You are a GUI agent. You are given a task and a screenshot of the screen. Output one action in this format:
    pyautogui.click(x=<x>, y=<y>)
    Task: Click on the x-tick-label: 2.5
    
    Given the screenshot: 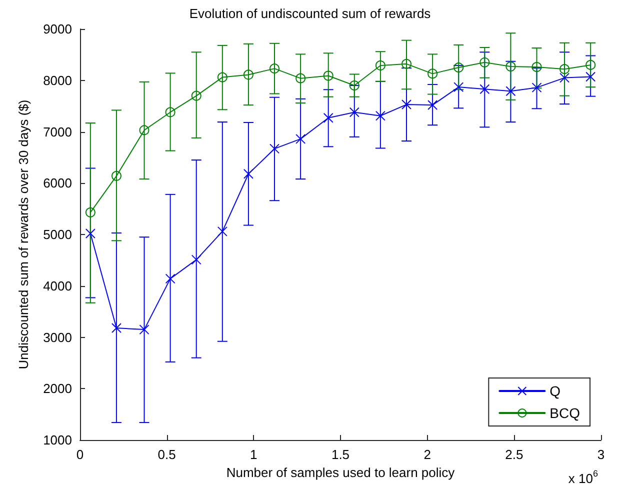 What is the action you would take?
    pyautogui.click(x=514, y=454)
    